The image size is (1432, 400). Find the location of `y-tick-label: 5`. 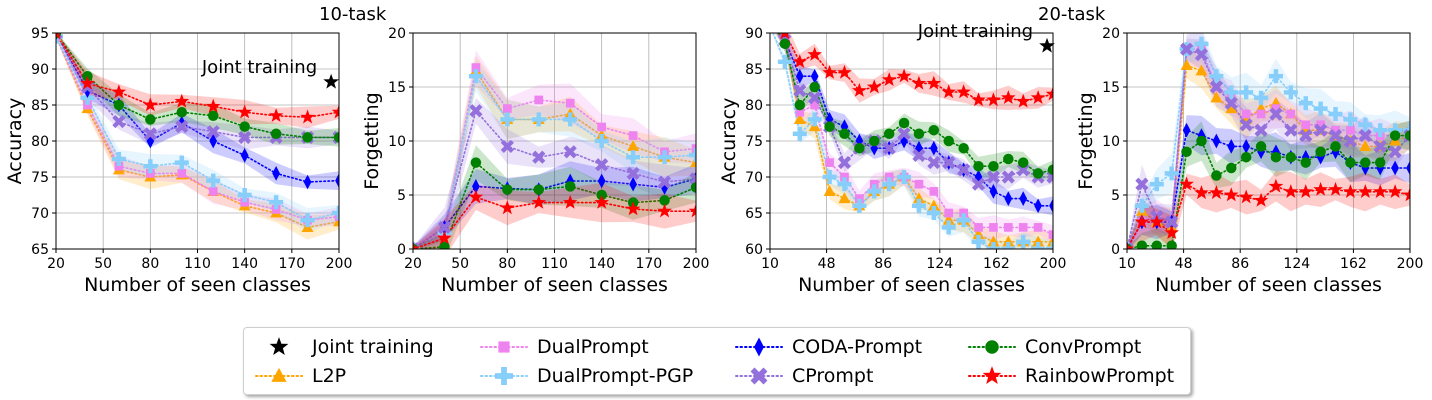

y-tick-label: 5 is located at coordinates (1115, 196).